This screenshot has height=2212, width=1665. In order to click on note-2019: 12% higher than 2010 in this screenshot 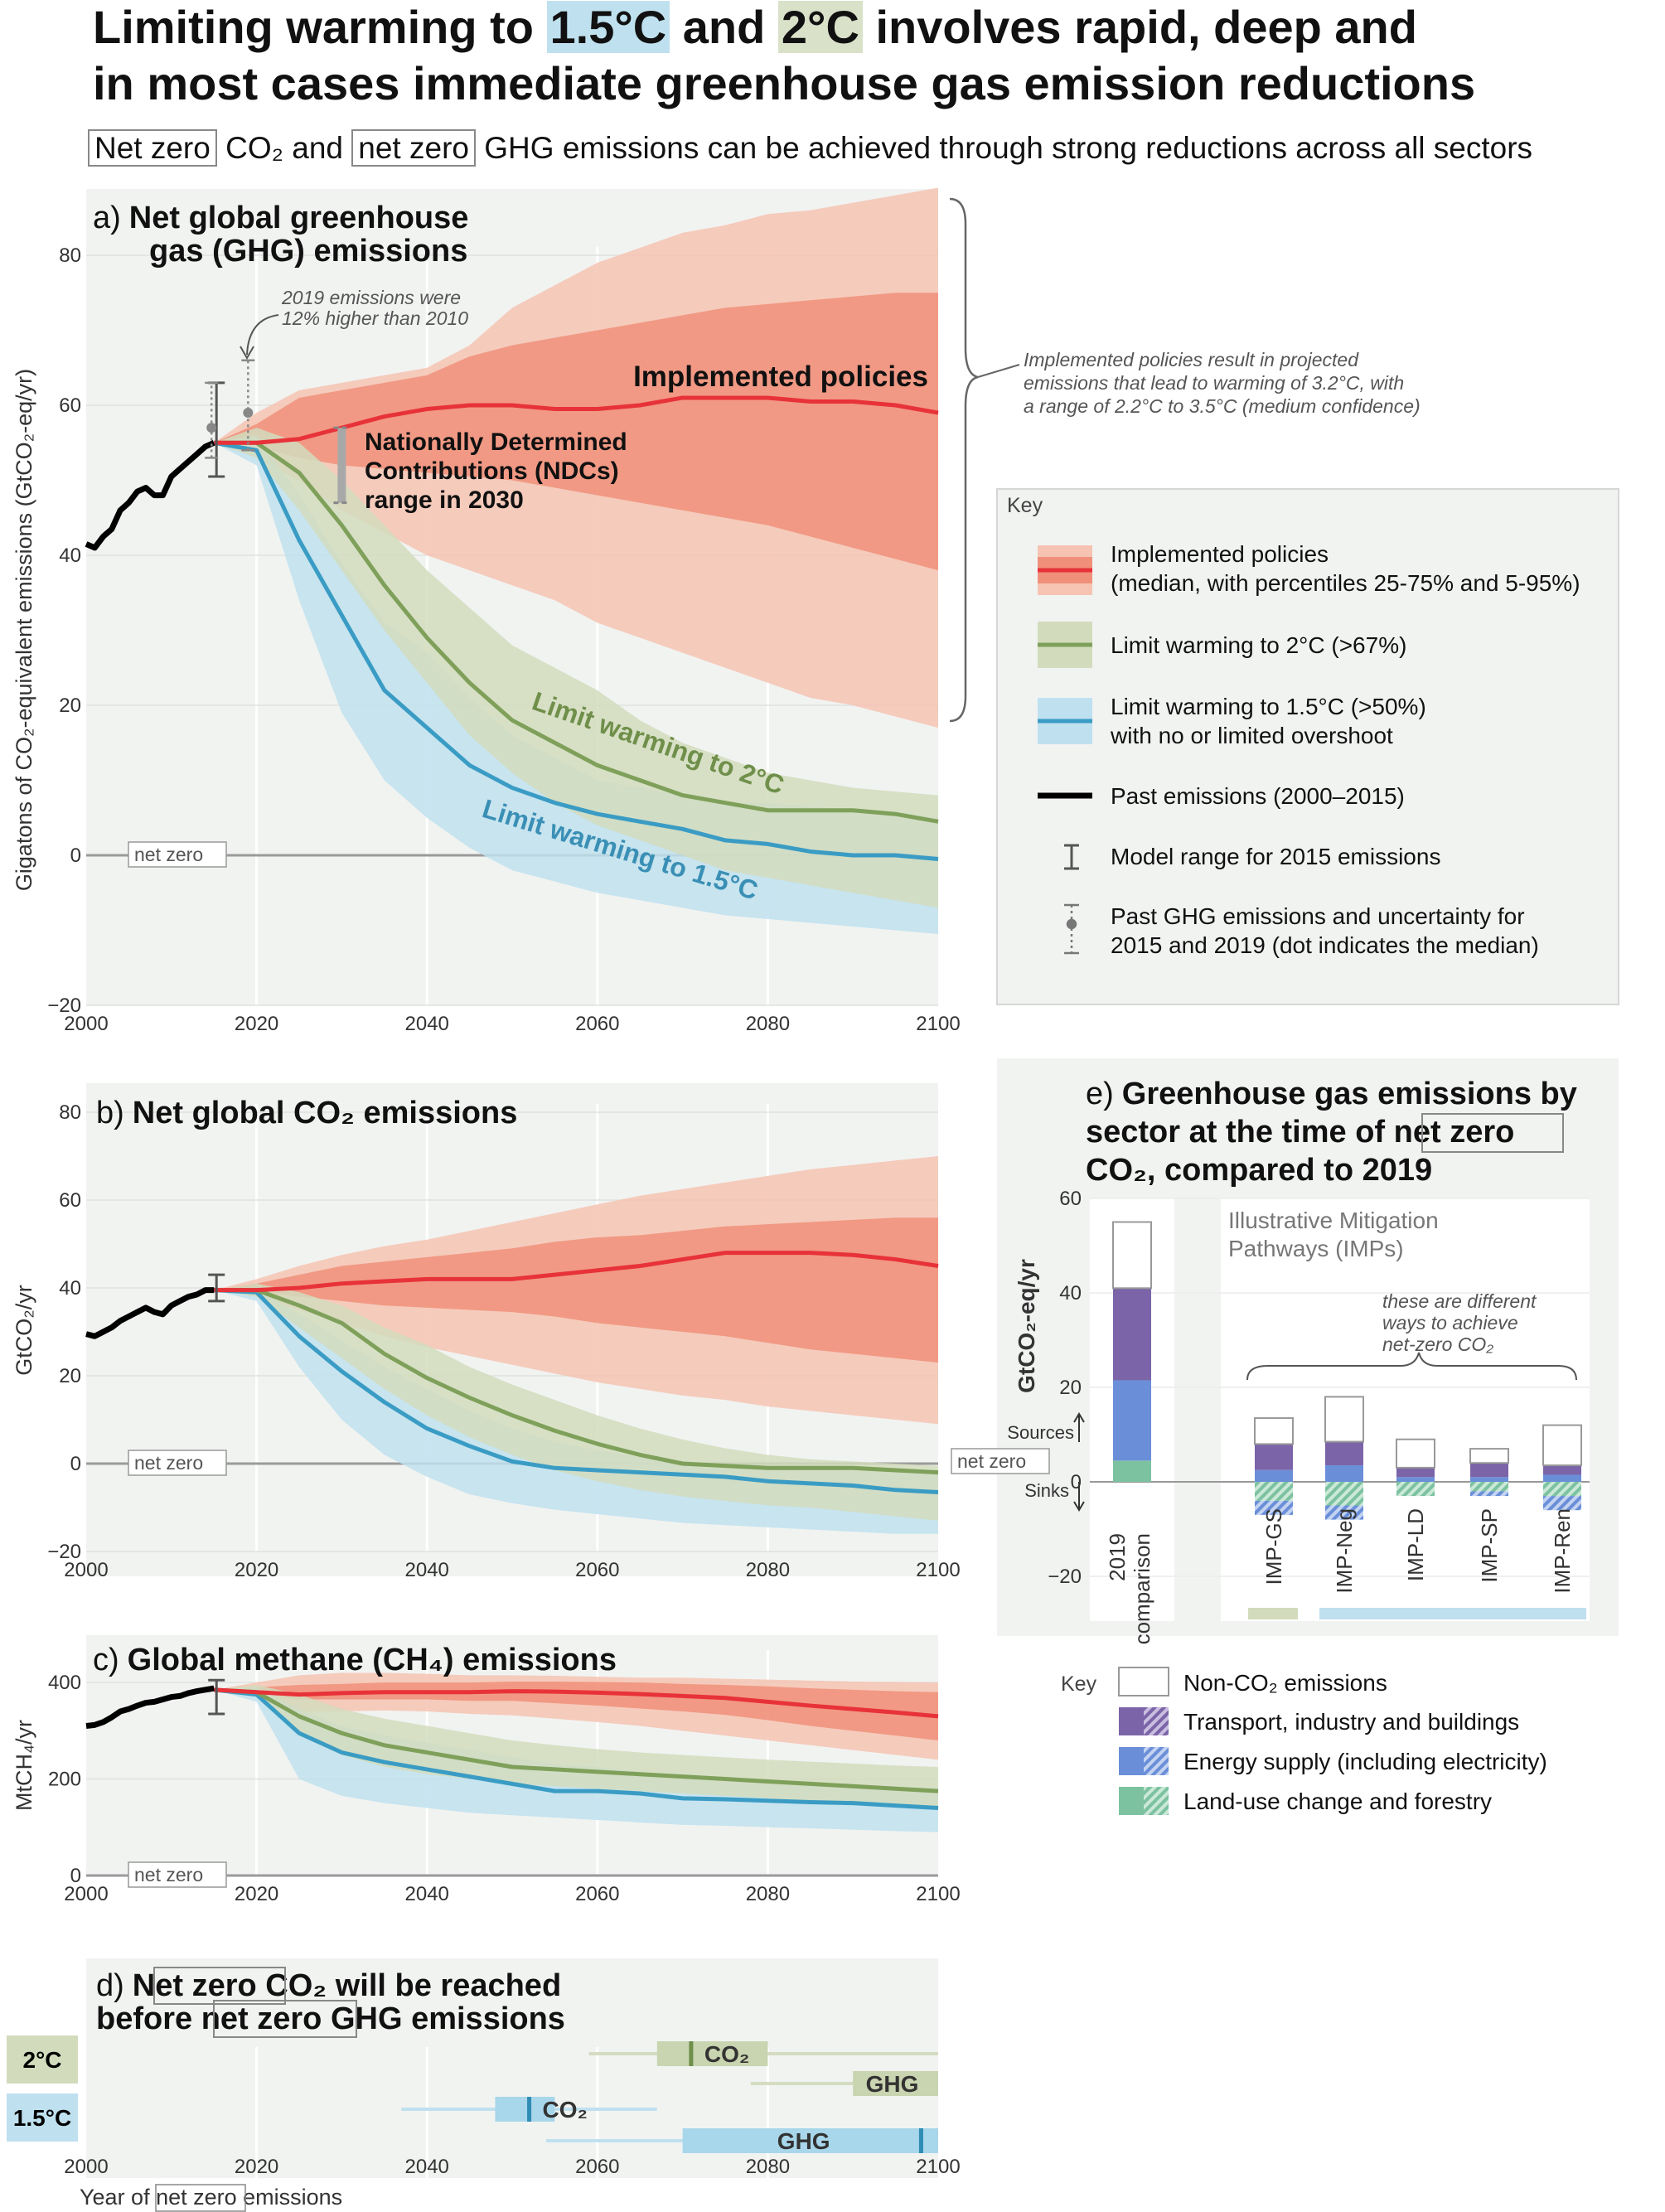, I will do `click(375, 318)`.